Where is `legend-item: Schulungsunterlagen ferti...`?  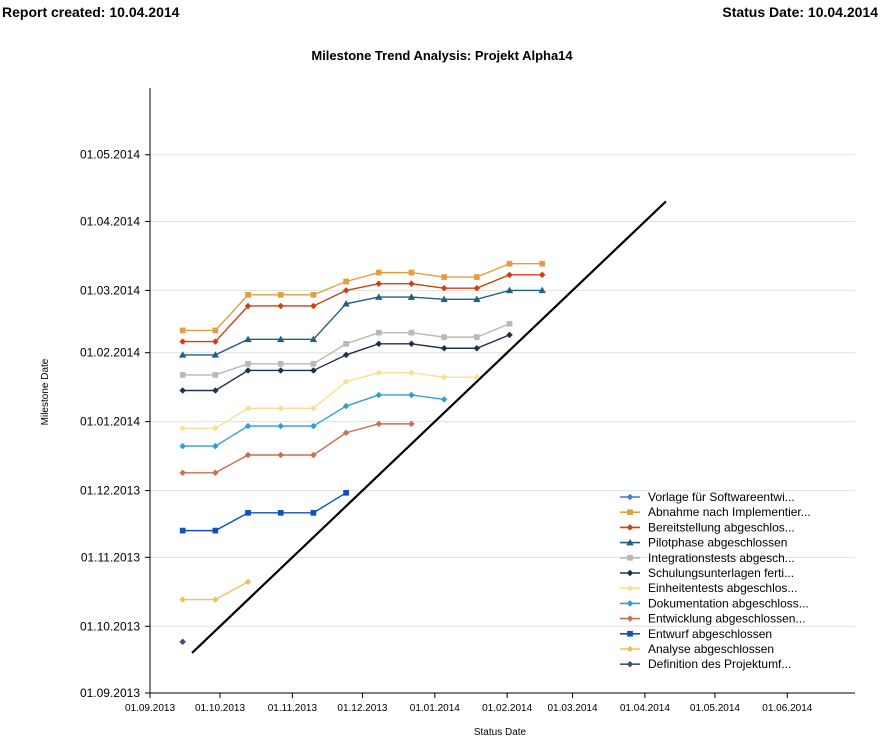
legend-item: Schulungsunterlagen ferti... is located at coordinates (707, 573).